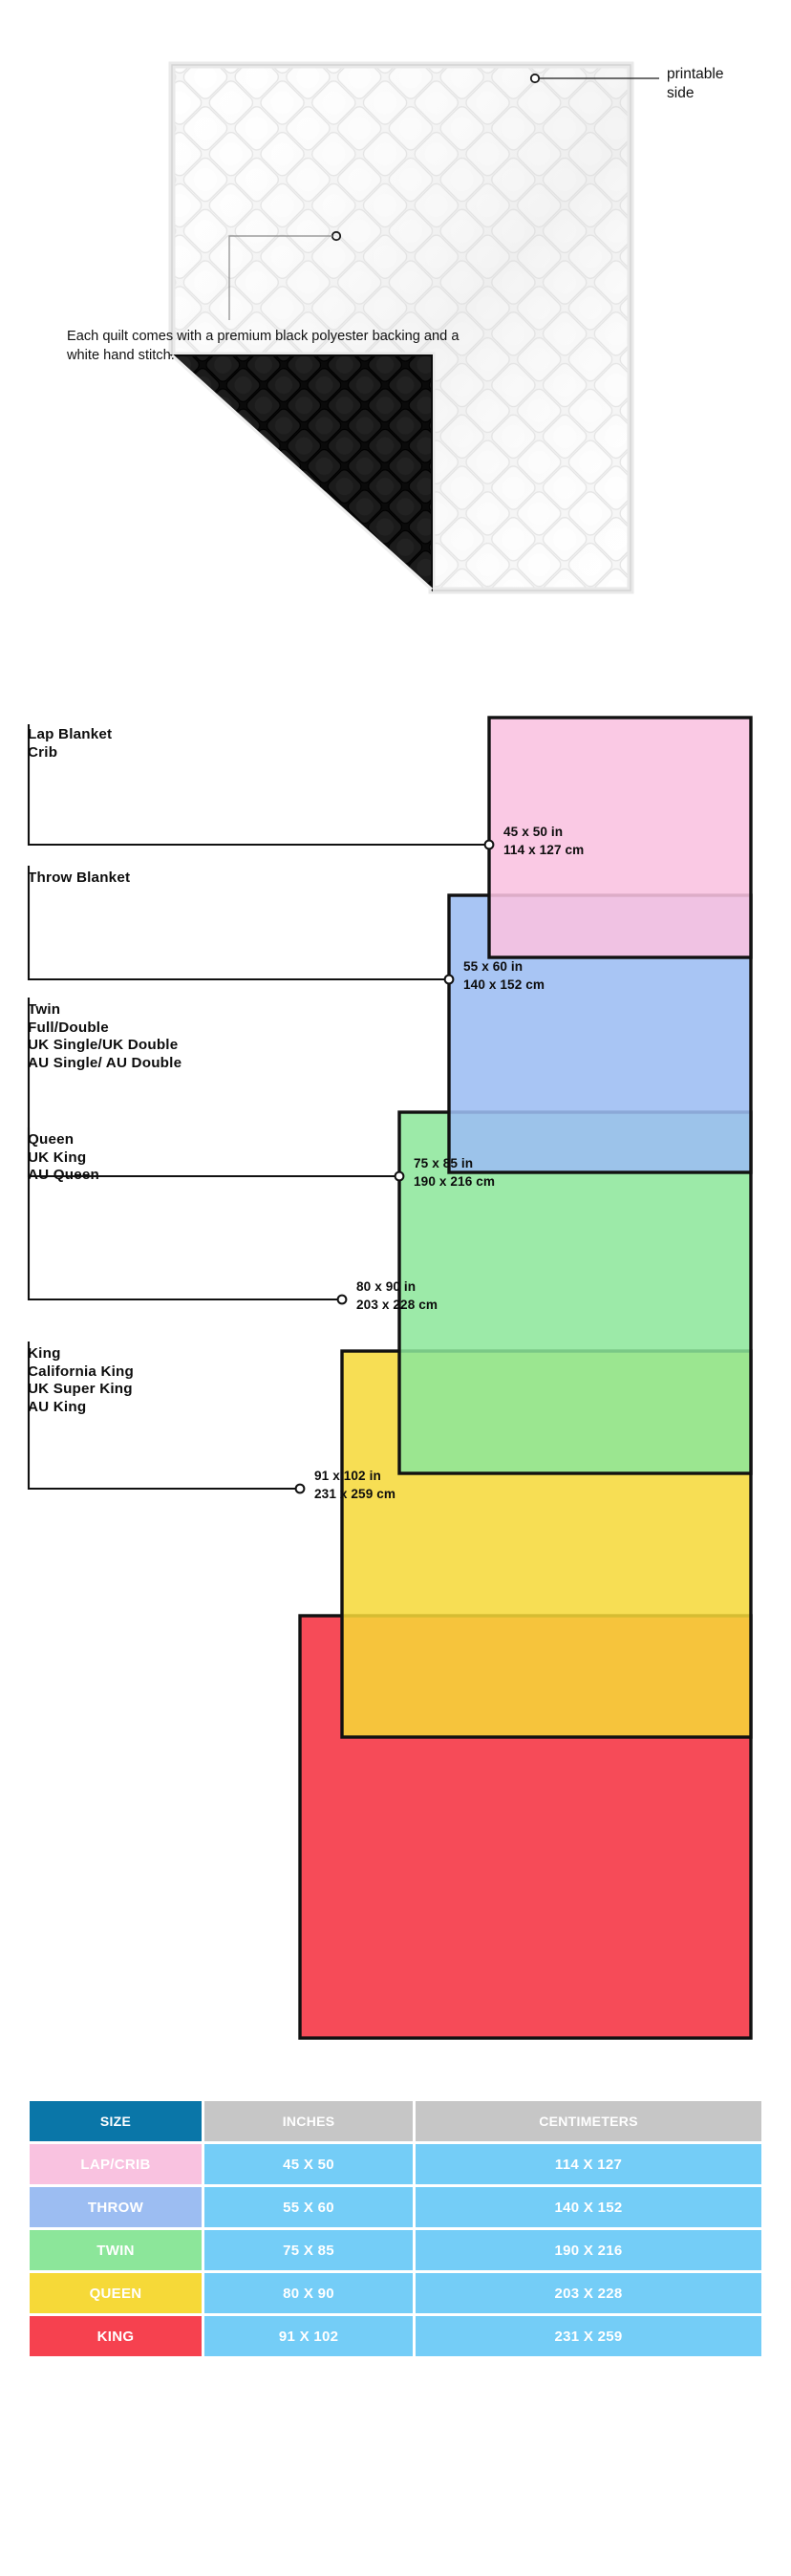 The height and width of the screenshot is (2576, 791). I want to click on row-inches-twin: 75 X 85, so click(309, 2250).